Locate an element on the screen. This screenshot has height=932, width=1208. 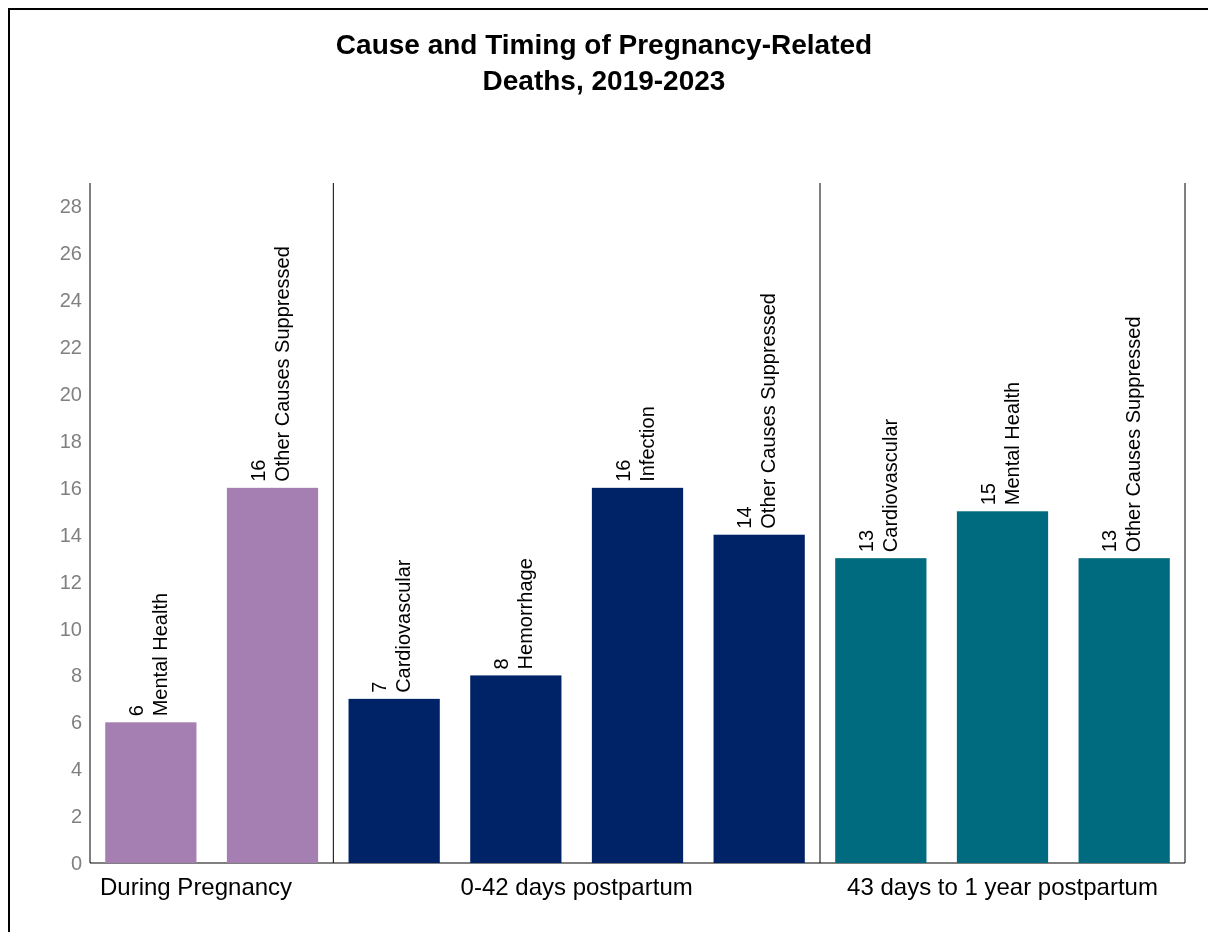
y-tick-label: 2 is located at coordinates (76, 816).